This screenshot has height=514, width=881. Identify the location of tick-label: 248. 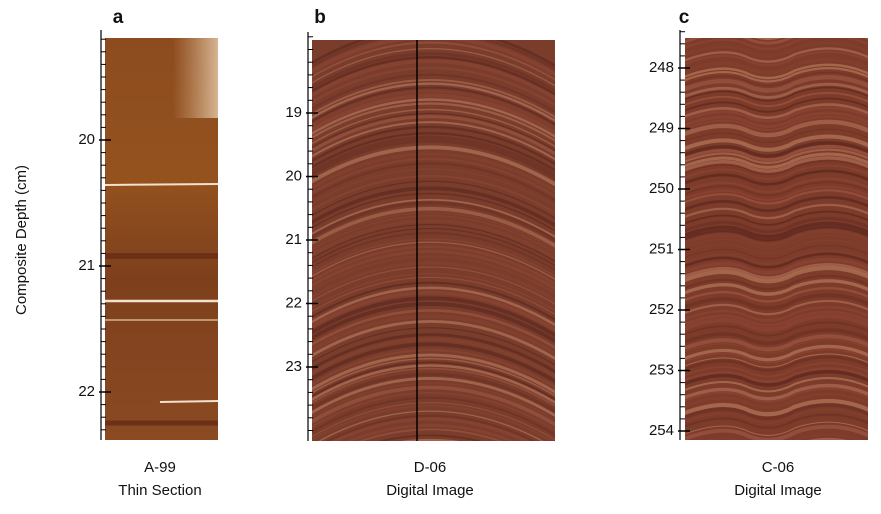
(661, 67).